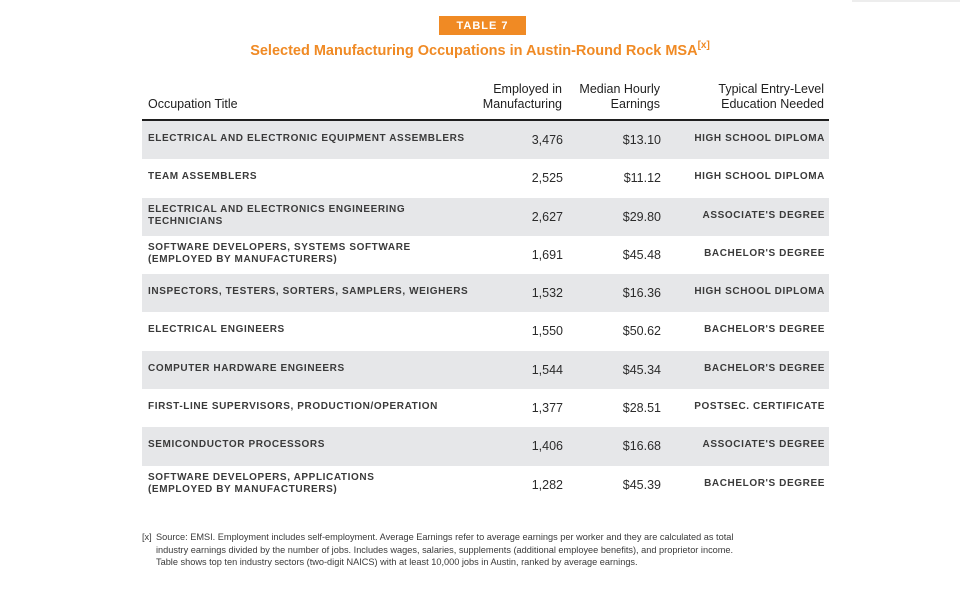 The width and height of the screenshot is (960, 590). Describe the element at coordinates (547, 446) in the screenshot. I see `employed-cell: 1,406` at that location.